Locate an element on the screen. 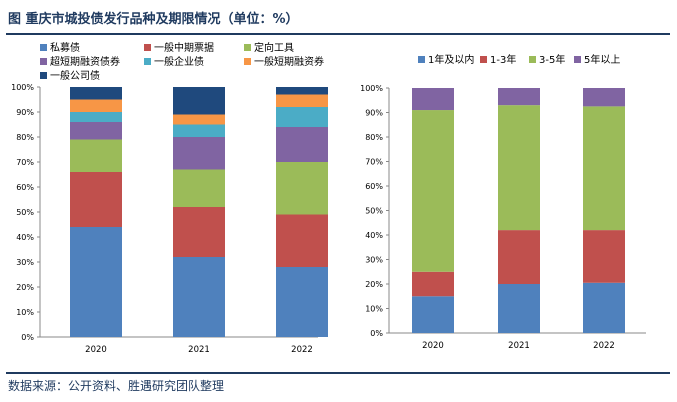 The height and width of the screenshot is (402, 677). legend-label: 一般短期融资券 is located at coordinates (289, 61).